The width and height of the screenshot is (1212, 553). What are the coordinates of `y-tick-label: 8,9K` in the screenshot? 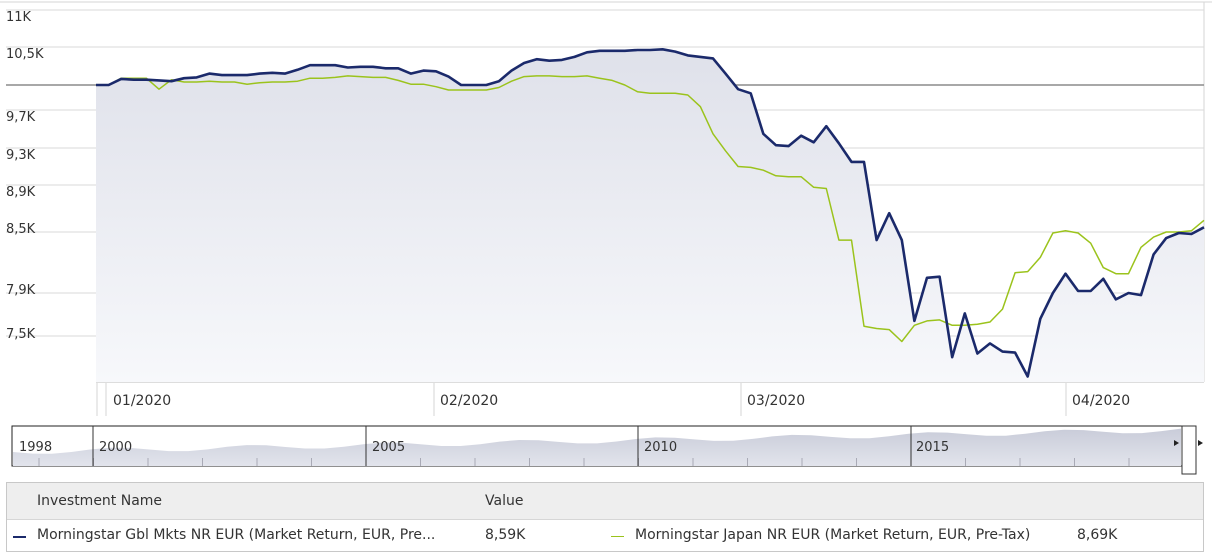 It's located at (21, 192).